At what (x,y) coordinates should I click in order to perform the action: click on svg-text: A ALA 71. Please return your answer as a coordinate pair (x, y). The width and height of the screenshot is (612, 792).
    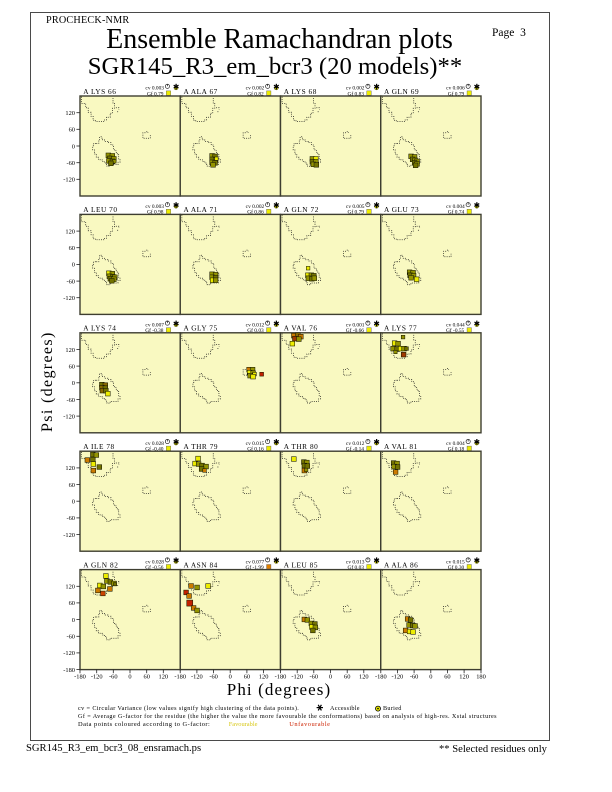
    Looking at the image, I should click on (200, 209).